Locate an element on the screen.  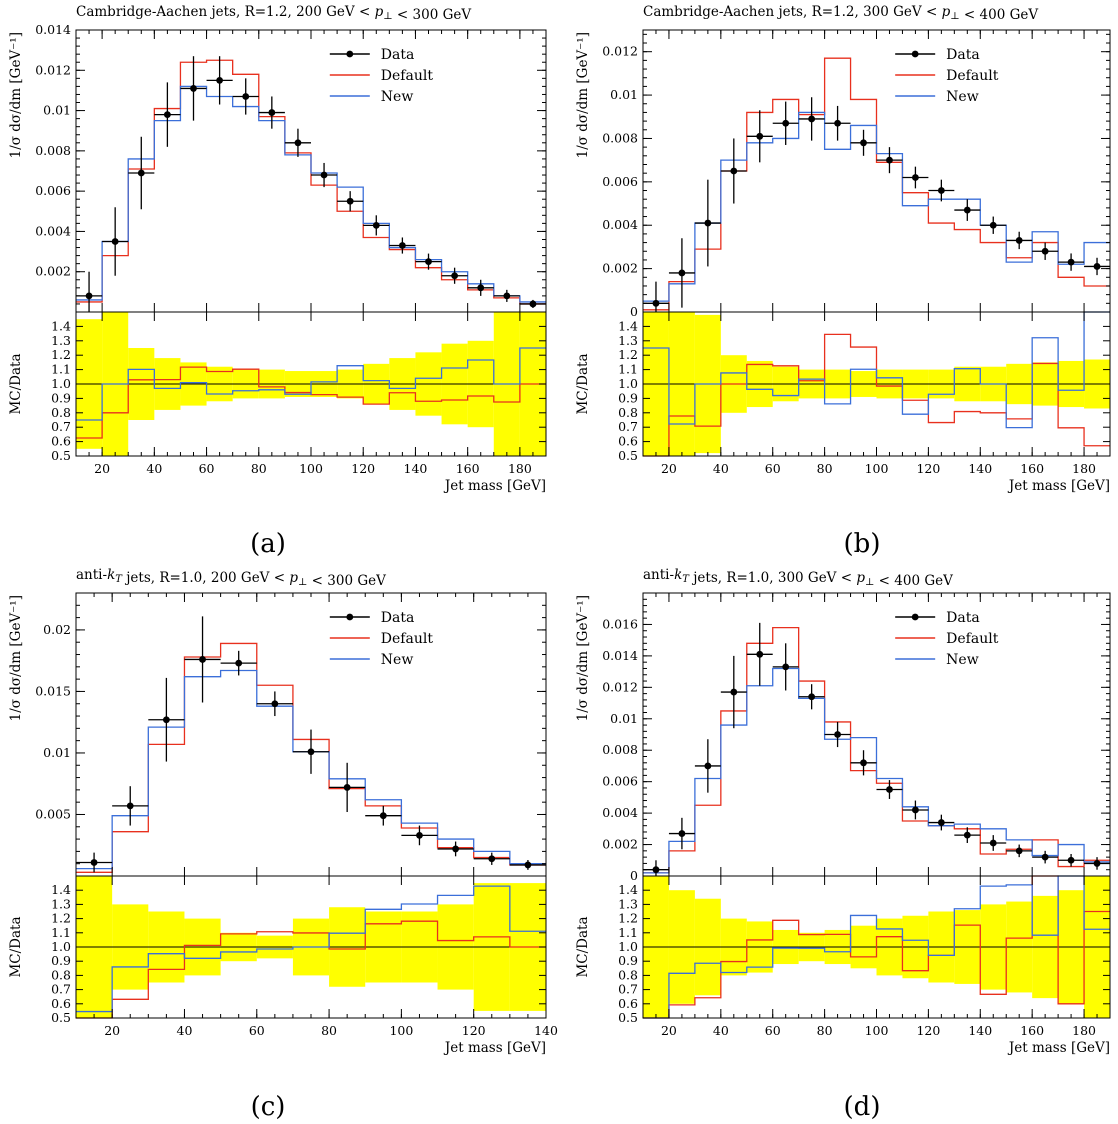
x-tick-label: 120 is located at coordinates (363, 468).